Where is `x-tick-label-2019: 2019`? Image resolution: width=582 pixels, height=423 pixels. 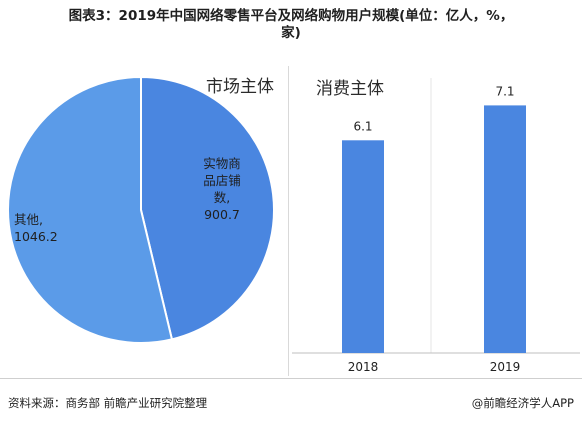
x-tick-label-2019: 2019 is located at coordinates (505, 367).